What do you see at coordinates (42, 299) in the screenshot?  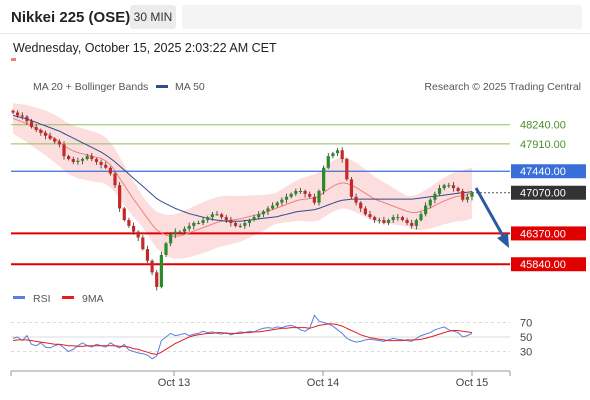 I see `rsi-legend-label: RSI` at bounding box center [42, 299].